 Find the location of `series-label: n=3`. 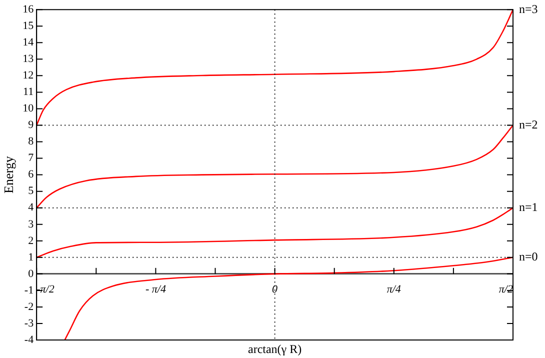

series-label: n=3 is located at coordinates (528, 9).